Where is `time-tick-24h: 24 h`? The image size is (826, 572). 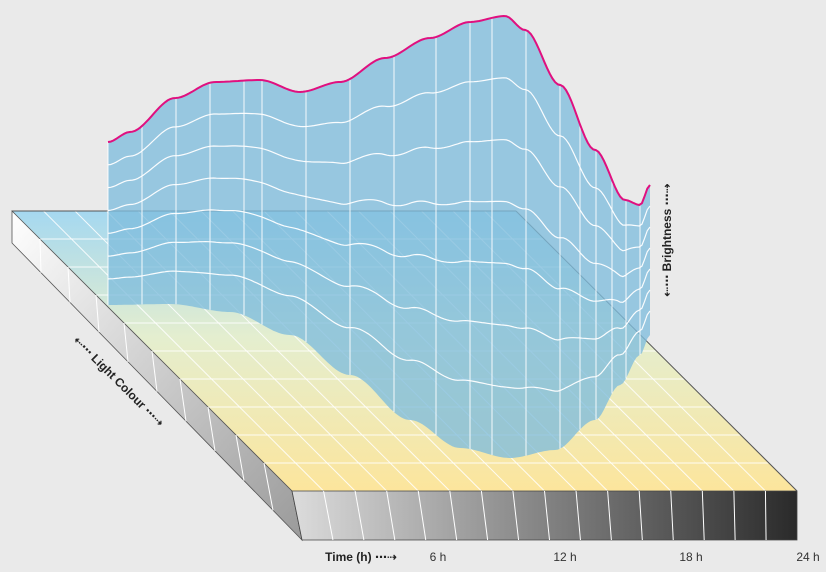
time-tick-24h: 24 h is located at coordinates (807, 557).